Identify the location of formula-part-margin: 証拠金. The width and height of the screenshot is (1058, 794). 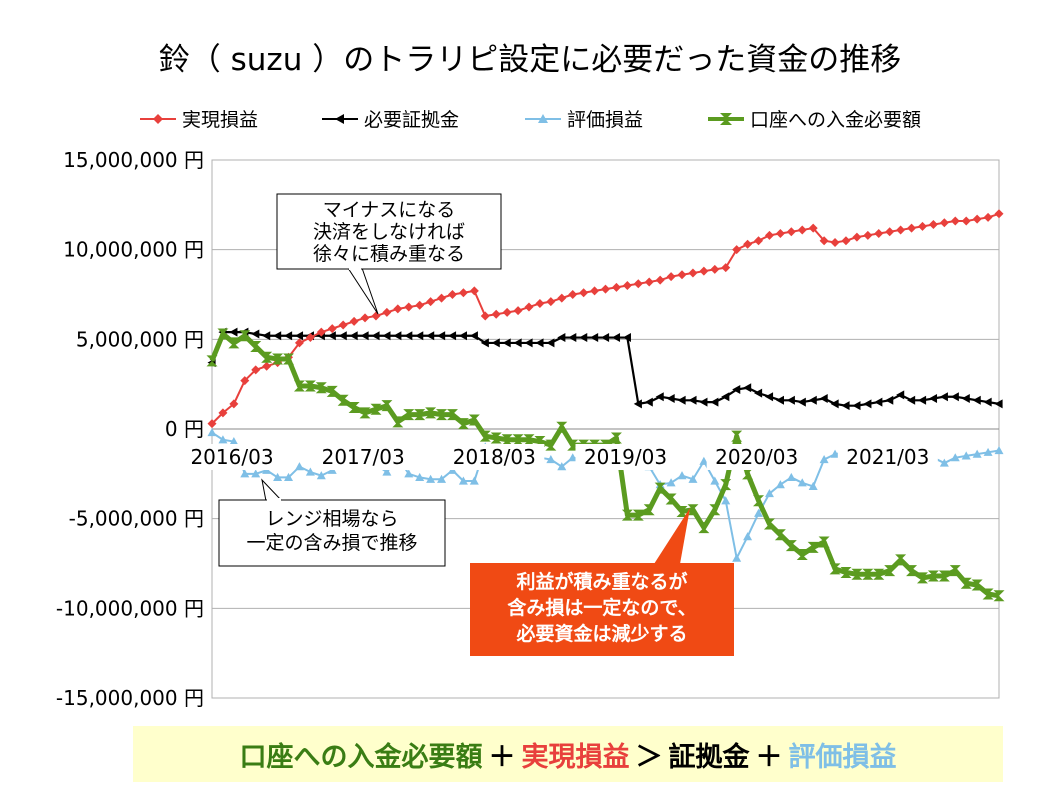
(709, 757).